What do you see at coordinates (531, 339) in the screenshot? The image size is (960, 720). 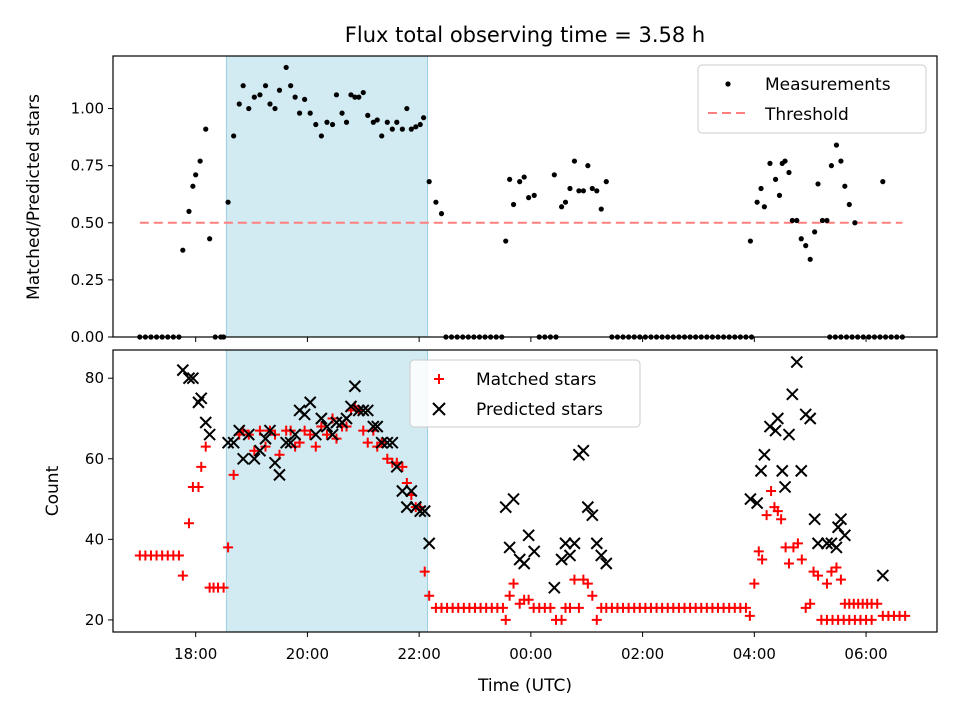 I see `top-x-ticks` at bounding box center [531, 339].